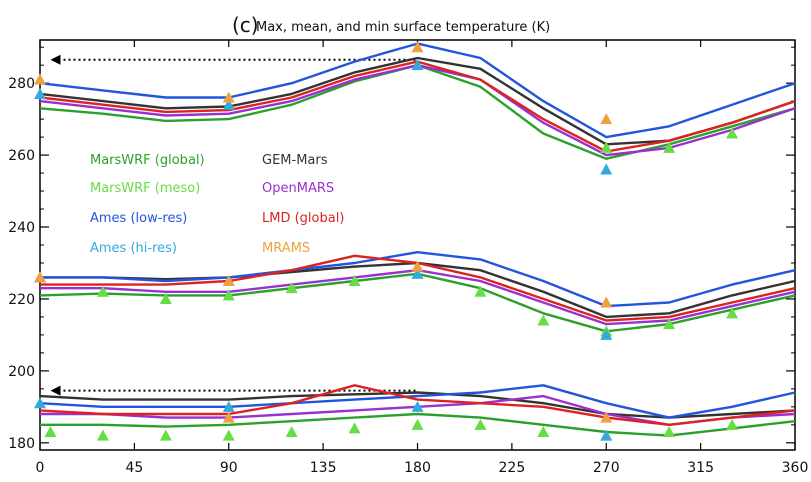 This screenshot has width=811, height=482. I want to click on x-tick-label: 0, so click(40, 468).